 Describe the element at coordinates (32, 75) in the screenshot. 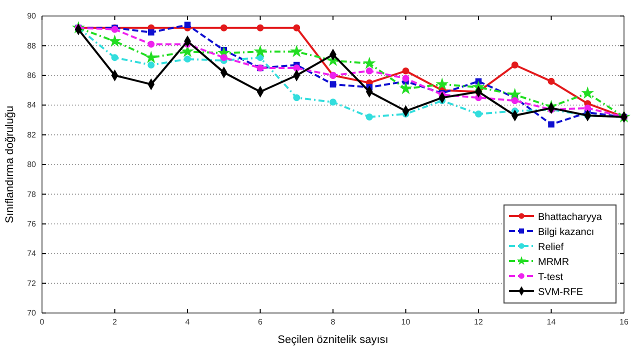

I see `y-tick-label: 86` at that location.